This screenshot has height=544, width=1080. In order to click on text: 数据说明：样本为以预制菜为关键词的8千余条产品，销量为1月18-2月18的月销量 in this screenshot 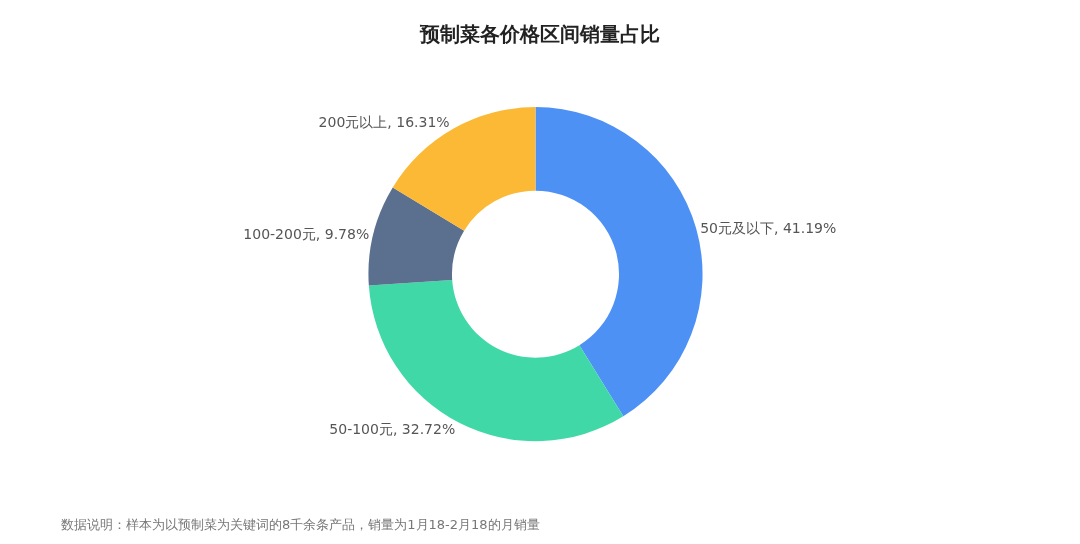, I will do `click(300, 524)`.